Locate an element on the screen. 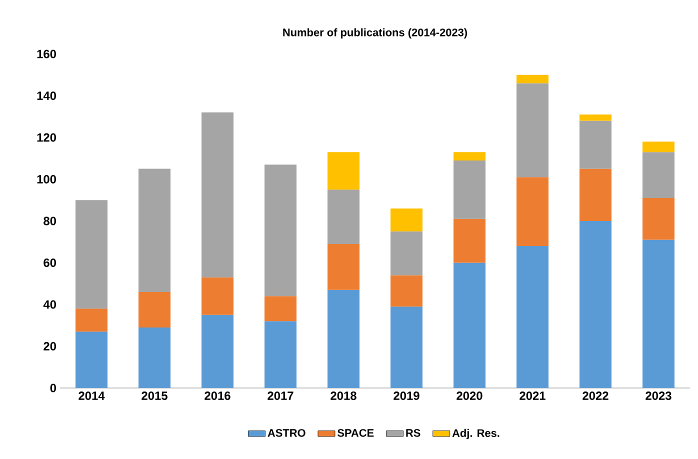 The width and height of the screenshot is (698, 459). y-tick-label: 40 is located at coordinates (49, 304).